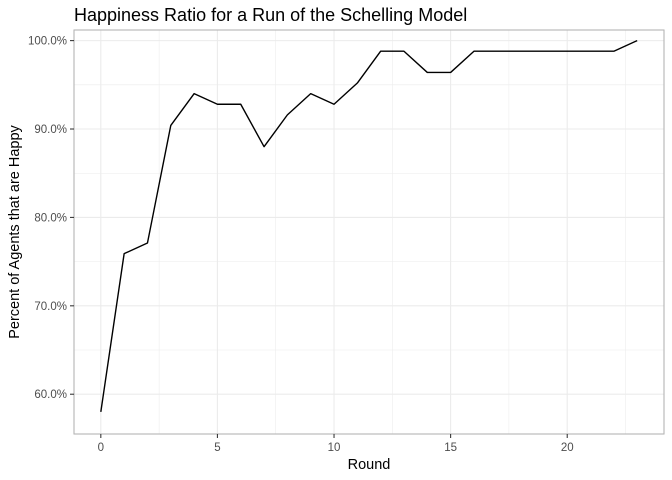 This screenshot has height=480, width=672. What do you see at coordinates (47, 42) in the screenshot?
I see `y-tick-label: 100.0%` at bounding box center [47, 42].